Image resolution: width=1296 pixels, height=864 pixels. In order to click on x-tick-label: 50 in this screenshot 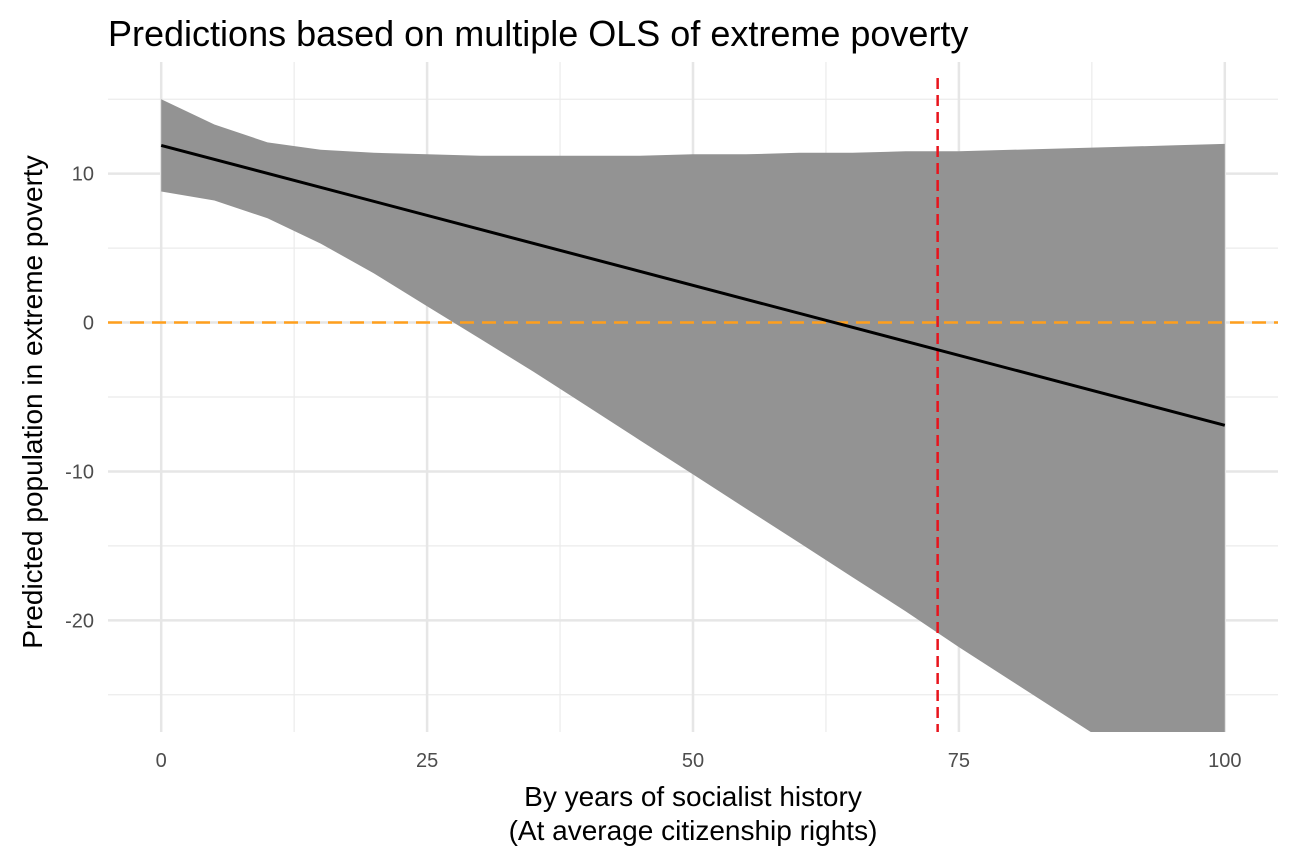, I will do `click(693, 761)`.